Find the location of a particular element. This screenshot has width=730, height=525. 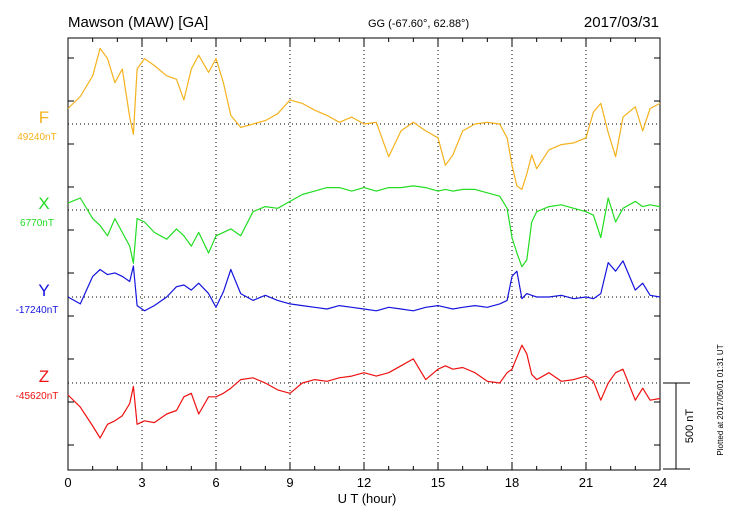

x-tick-label: 21 is located at coordinates (586, 482).